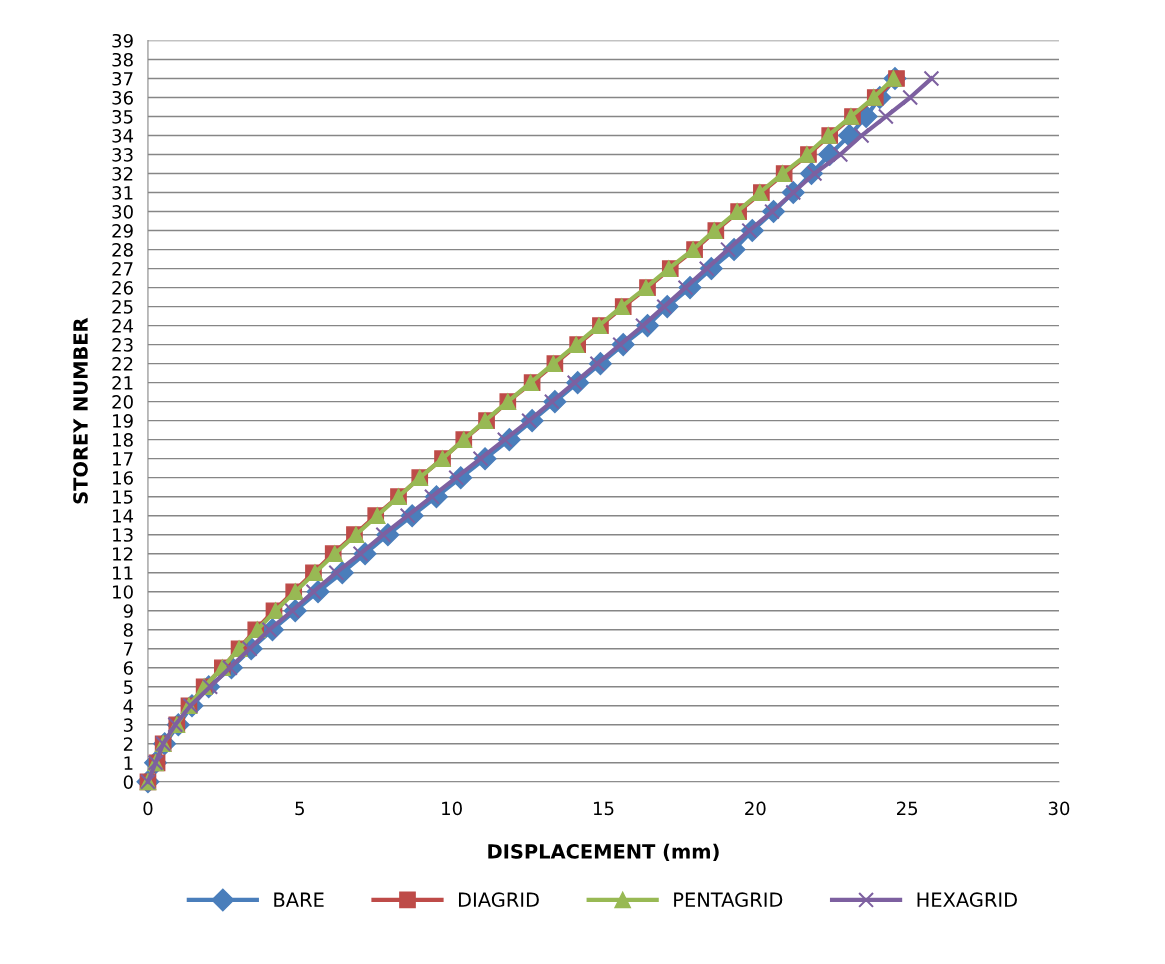 This screenshot has width=1165, height=964. Describe the element at coordinates (123, 535) in the screenshot. I see `y-tick-label: 13` at that location.